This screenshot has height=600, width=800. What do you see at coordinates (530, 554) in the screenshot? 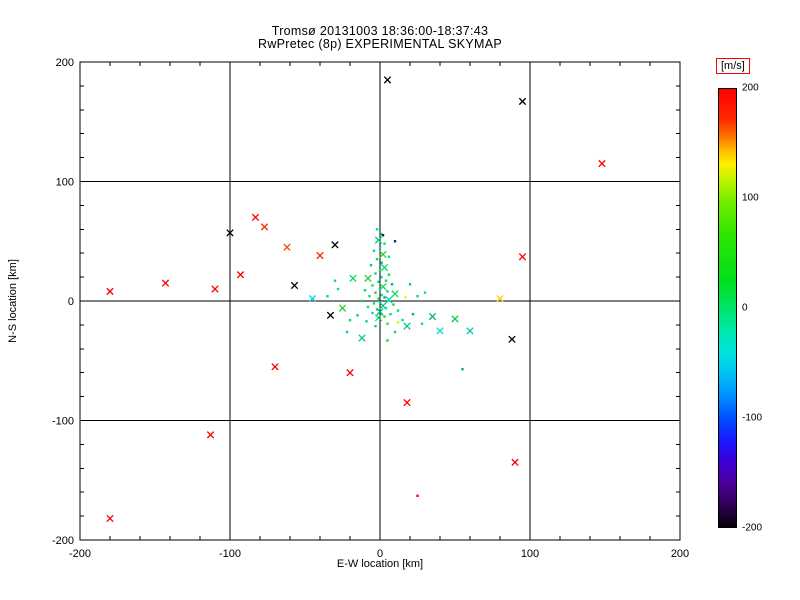
I see `x-tick-label: 100` at bounding box center [530, 554].